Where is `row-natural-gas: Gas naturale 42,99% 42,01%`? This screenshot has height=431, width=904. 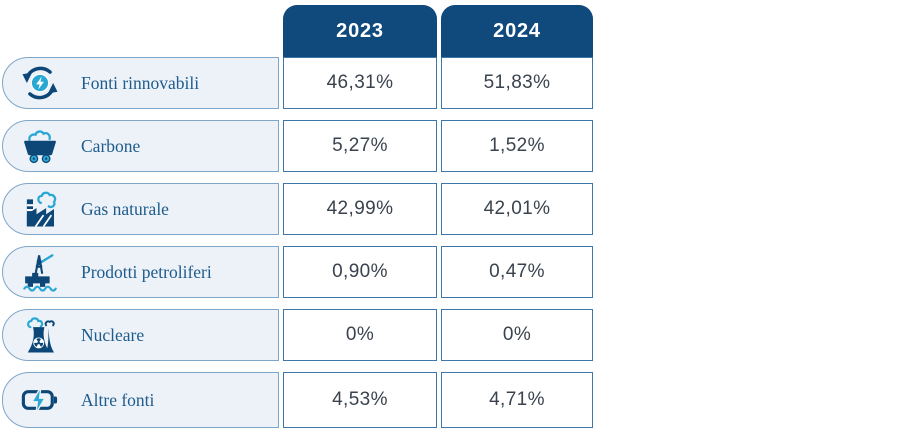
row-natural-gas: Gas naturale 42,99% 42,01% is located at coordinates (297, 209).